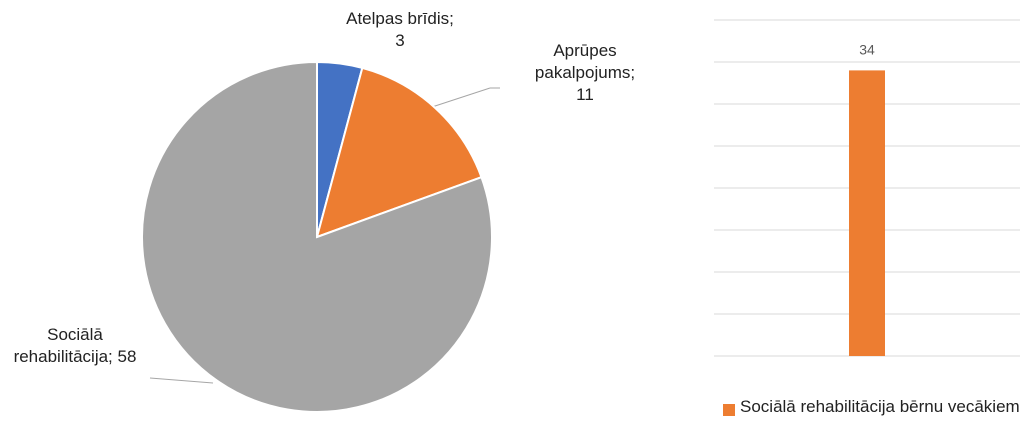 This screenshot has height=446, width=1034. Describe the element at coordinates (729, 410) in the screenshot. I see `legend-swatch` at that location.